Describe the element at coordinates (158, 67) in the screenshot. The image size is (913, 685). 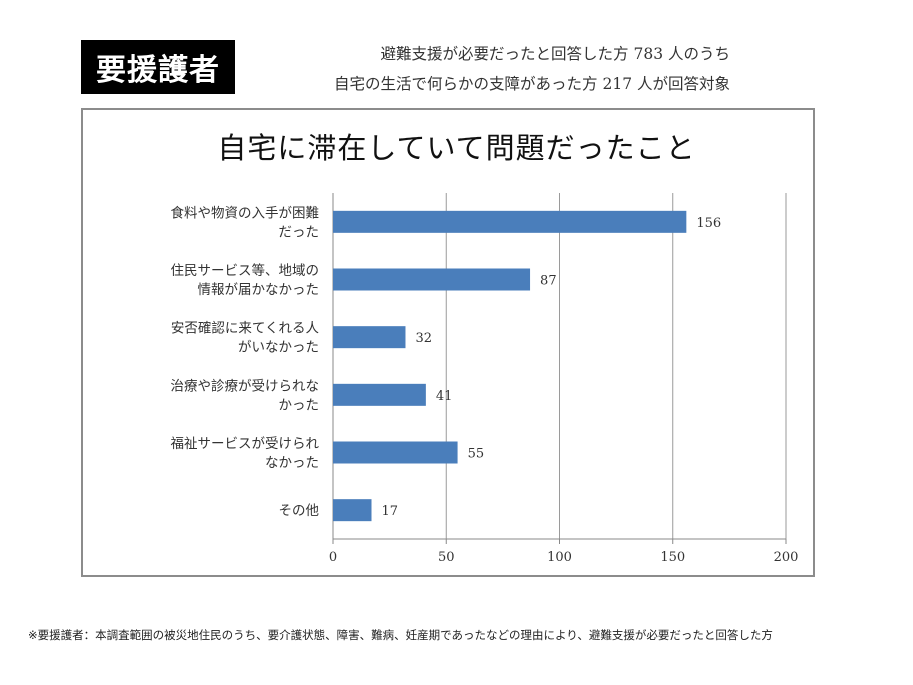
I see `category-badge: 要援護者` at that location.